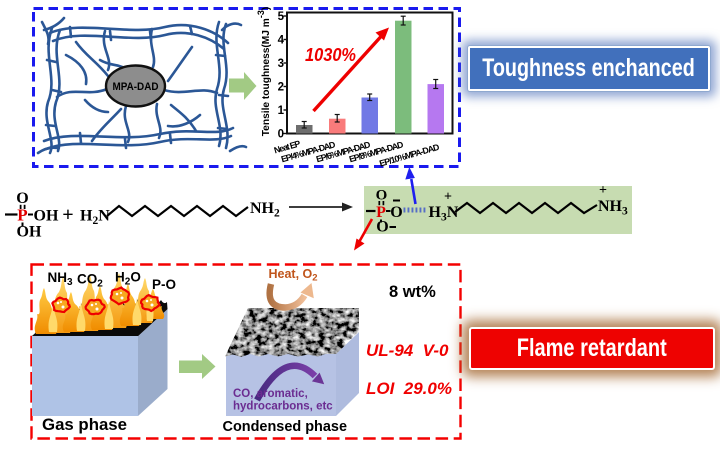 The width and height of the screenshot is (720, 450). I want to click on svg-text: UL-94 V-0, so click(407, 350).